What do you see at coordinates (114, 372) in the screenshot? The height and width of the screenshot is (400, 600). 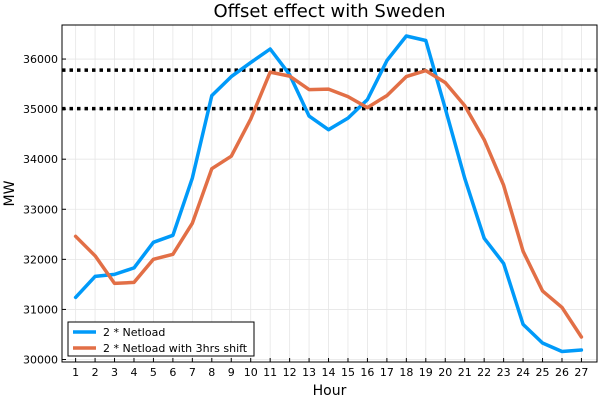 I see `x-tick-label: 3` at bounding box center [114, 372].